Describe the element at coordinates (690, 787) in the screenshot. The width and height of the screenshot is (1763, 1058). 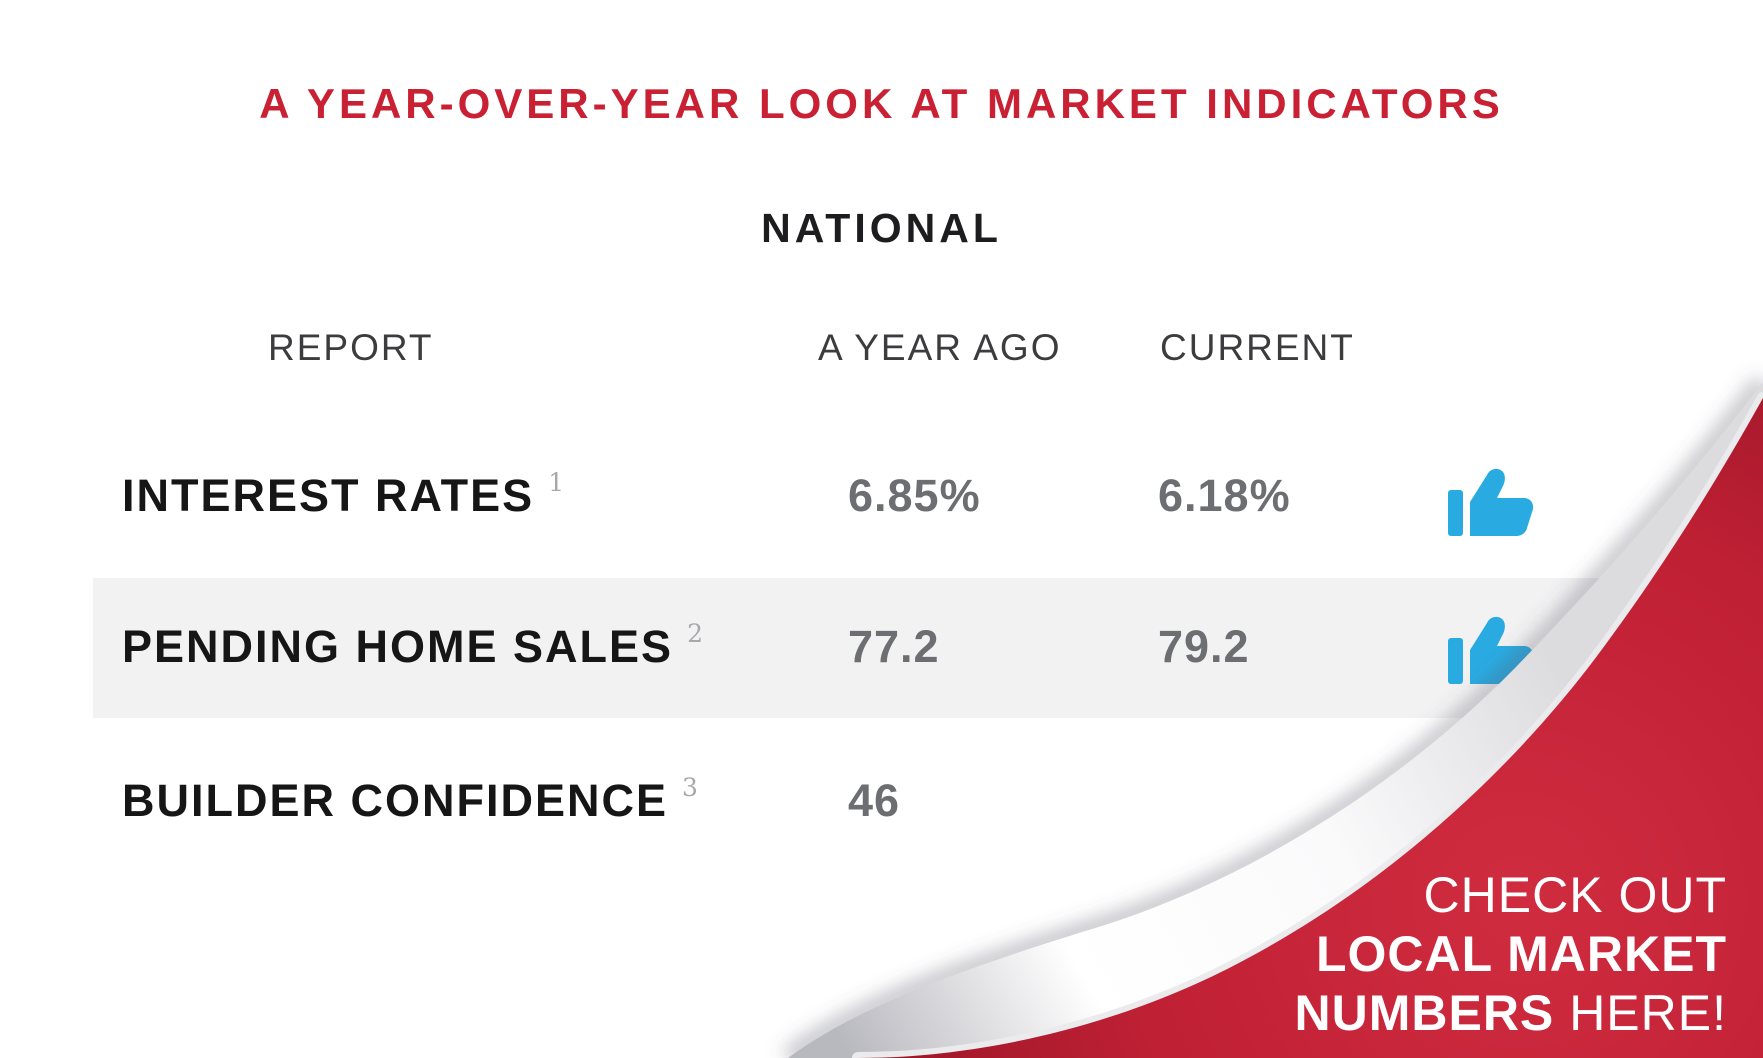
I see `footnote-marker: 3` at that location.